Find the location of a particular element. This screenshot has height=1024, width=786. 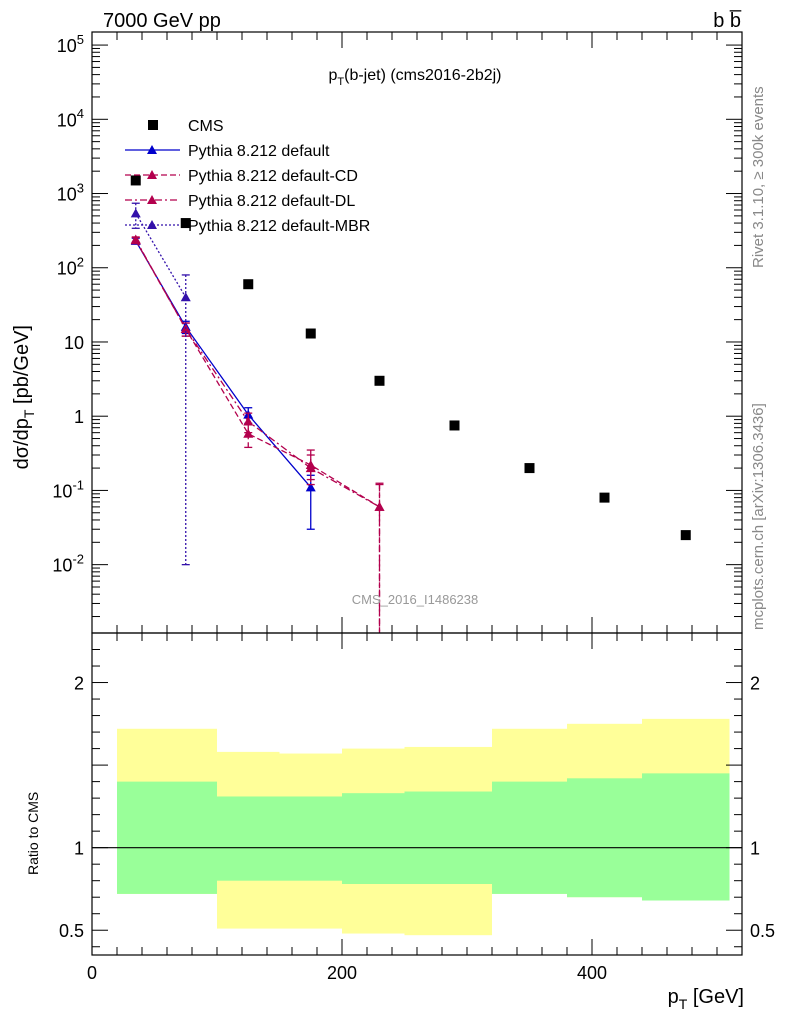

legend-marker-cms is located at coordinates (153, 125).